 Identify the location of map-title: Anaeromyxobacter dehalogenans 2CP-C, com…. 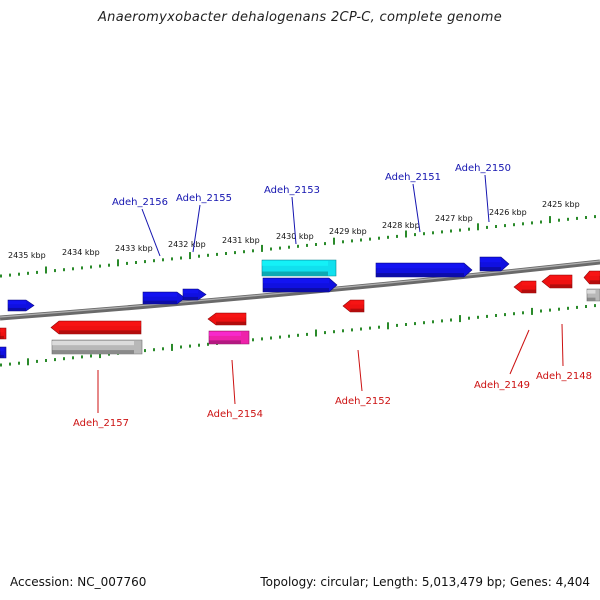
(300, 17).